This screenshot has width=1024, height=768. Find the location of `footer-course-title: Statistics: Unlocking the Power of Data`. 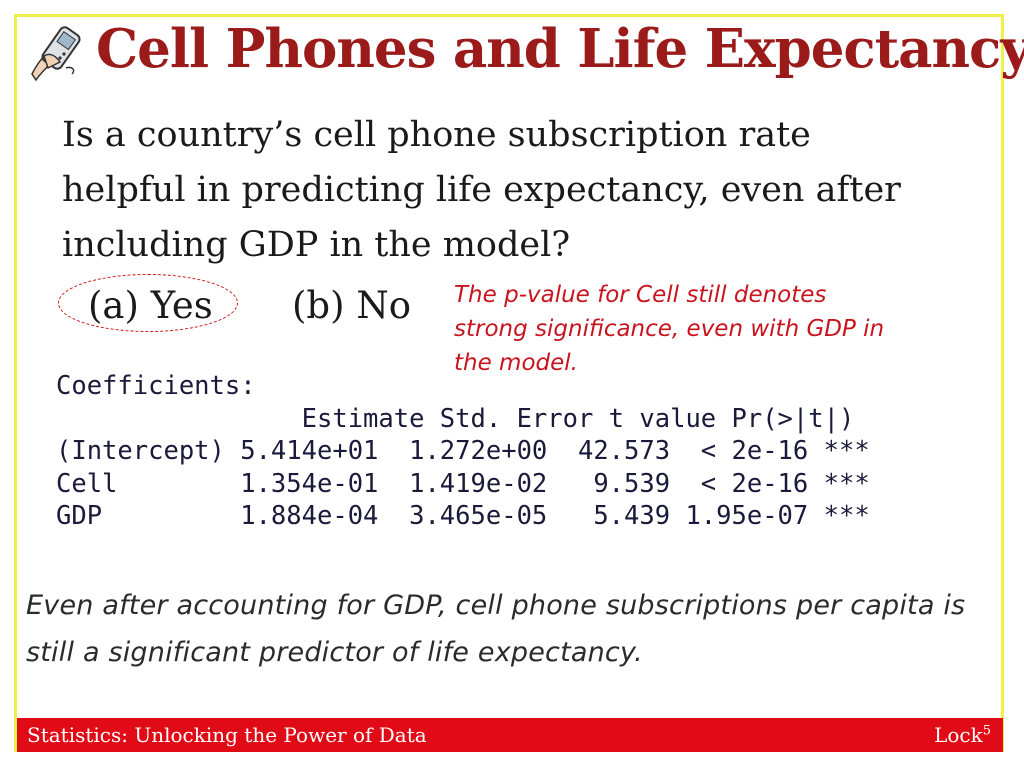

footer-course-title: Statistics: Unlocking the Power of Data is located at coordinates (227, 735).